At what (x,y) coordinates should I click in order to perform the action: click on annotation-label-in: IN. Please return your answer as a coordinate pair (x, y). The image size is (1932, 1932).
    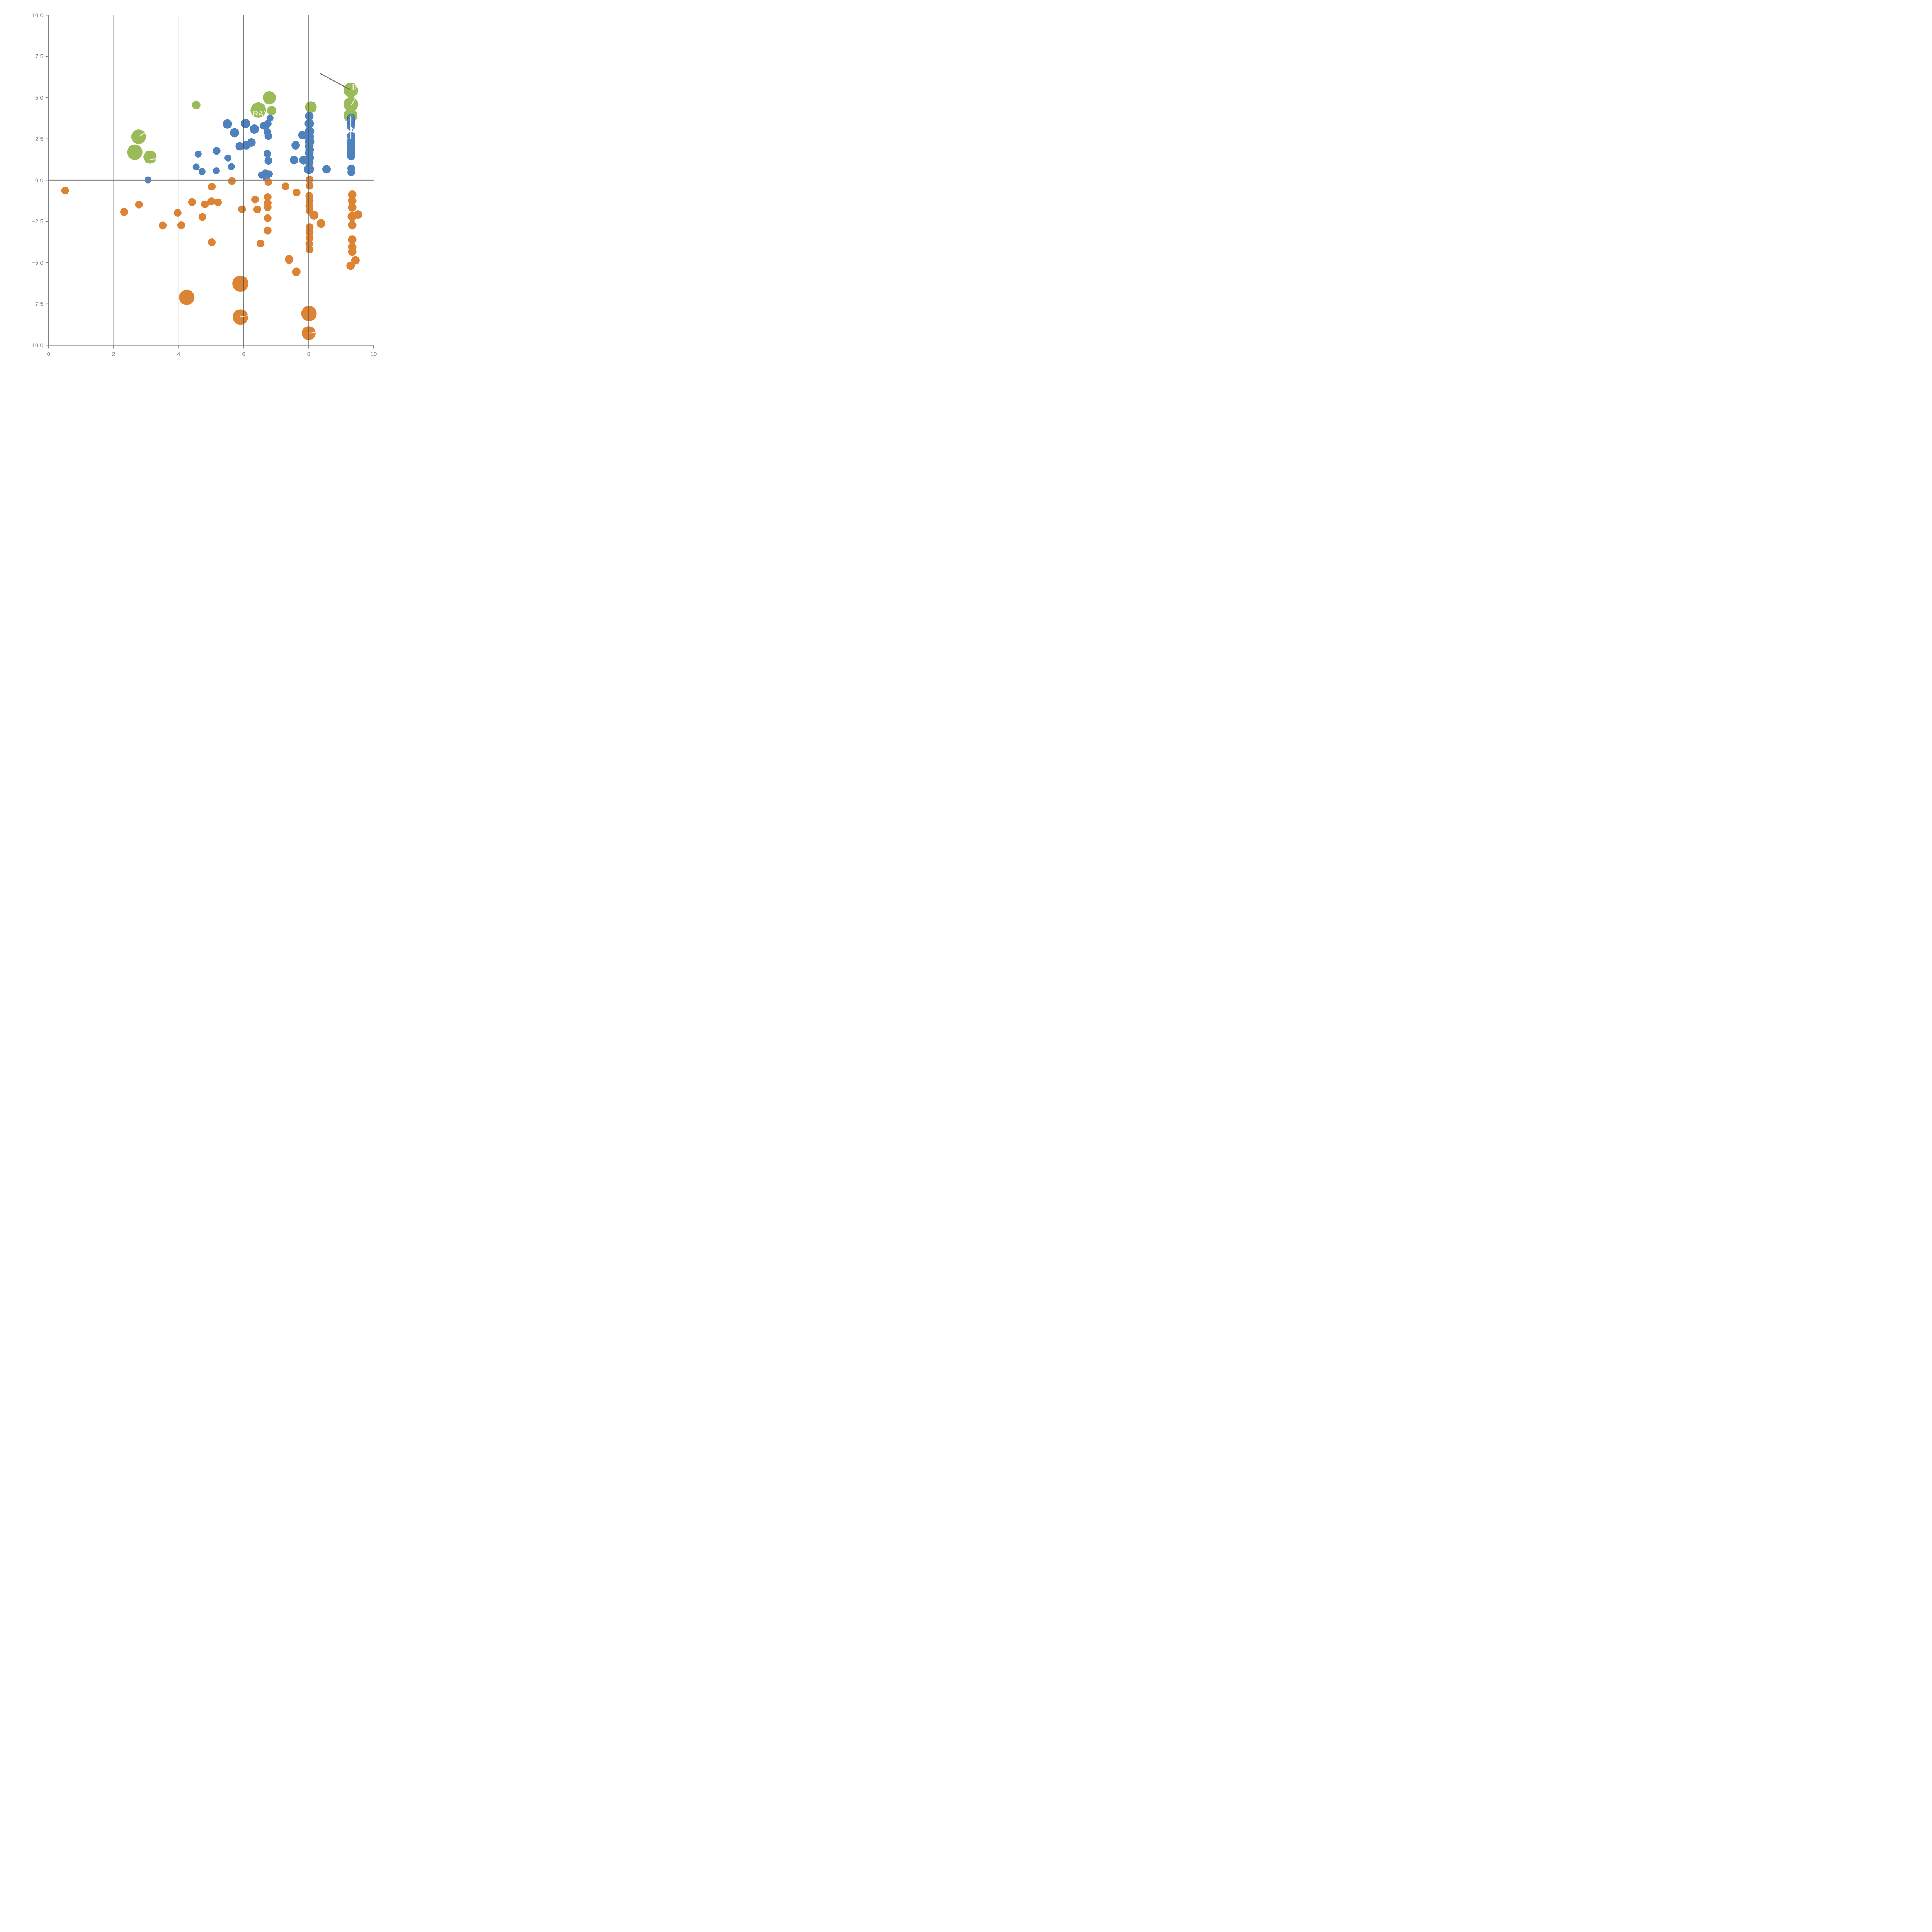
    Looking at the image, I should click on (356, 87).